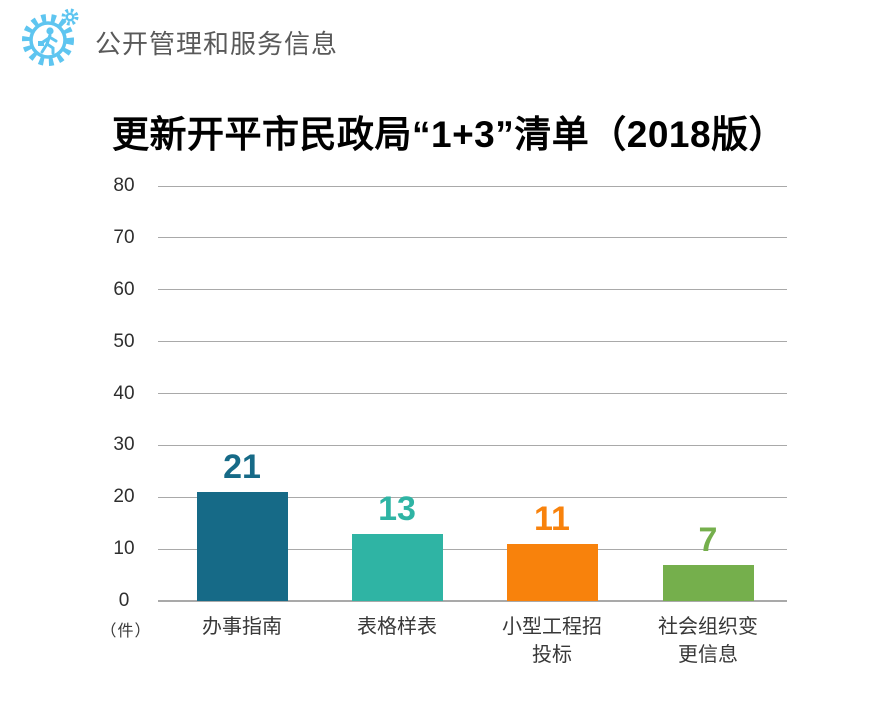 This screenshot has width=872, height=708. What do you see at coordinates (242, 467) in the screenshot?
I see `bar-value-label: 21` at bounding box center [242, 467].